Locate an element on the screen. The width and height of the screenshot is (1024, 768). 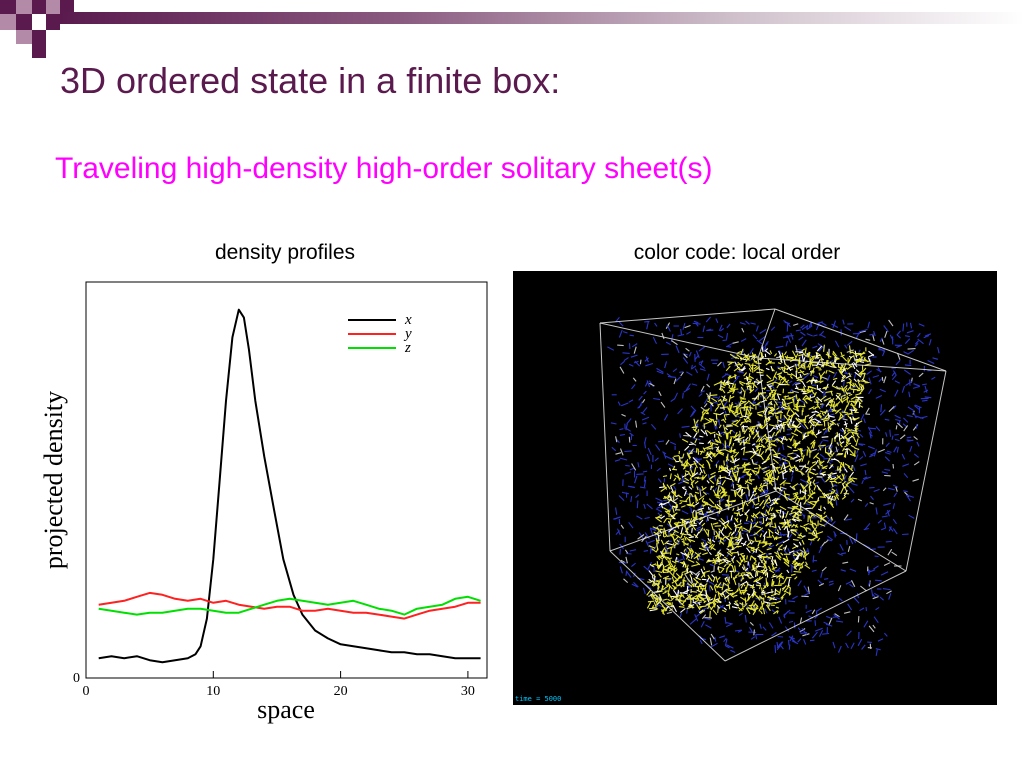
title-bar-decoration is located at coordinates (512, 30).